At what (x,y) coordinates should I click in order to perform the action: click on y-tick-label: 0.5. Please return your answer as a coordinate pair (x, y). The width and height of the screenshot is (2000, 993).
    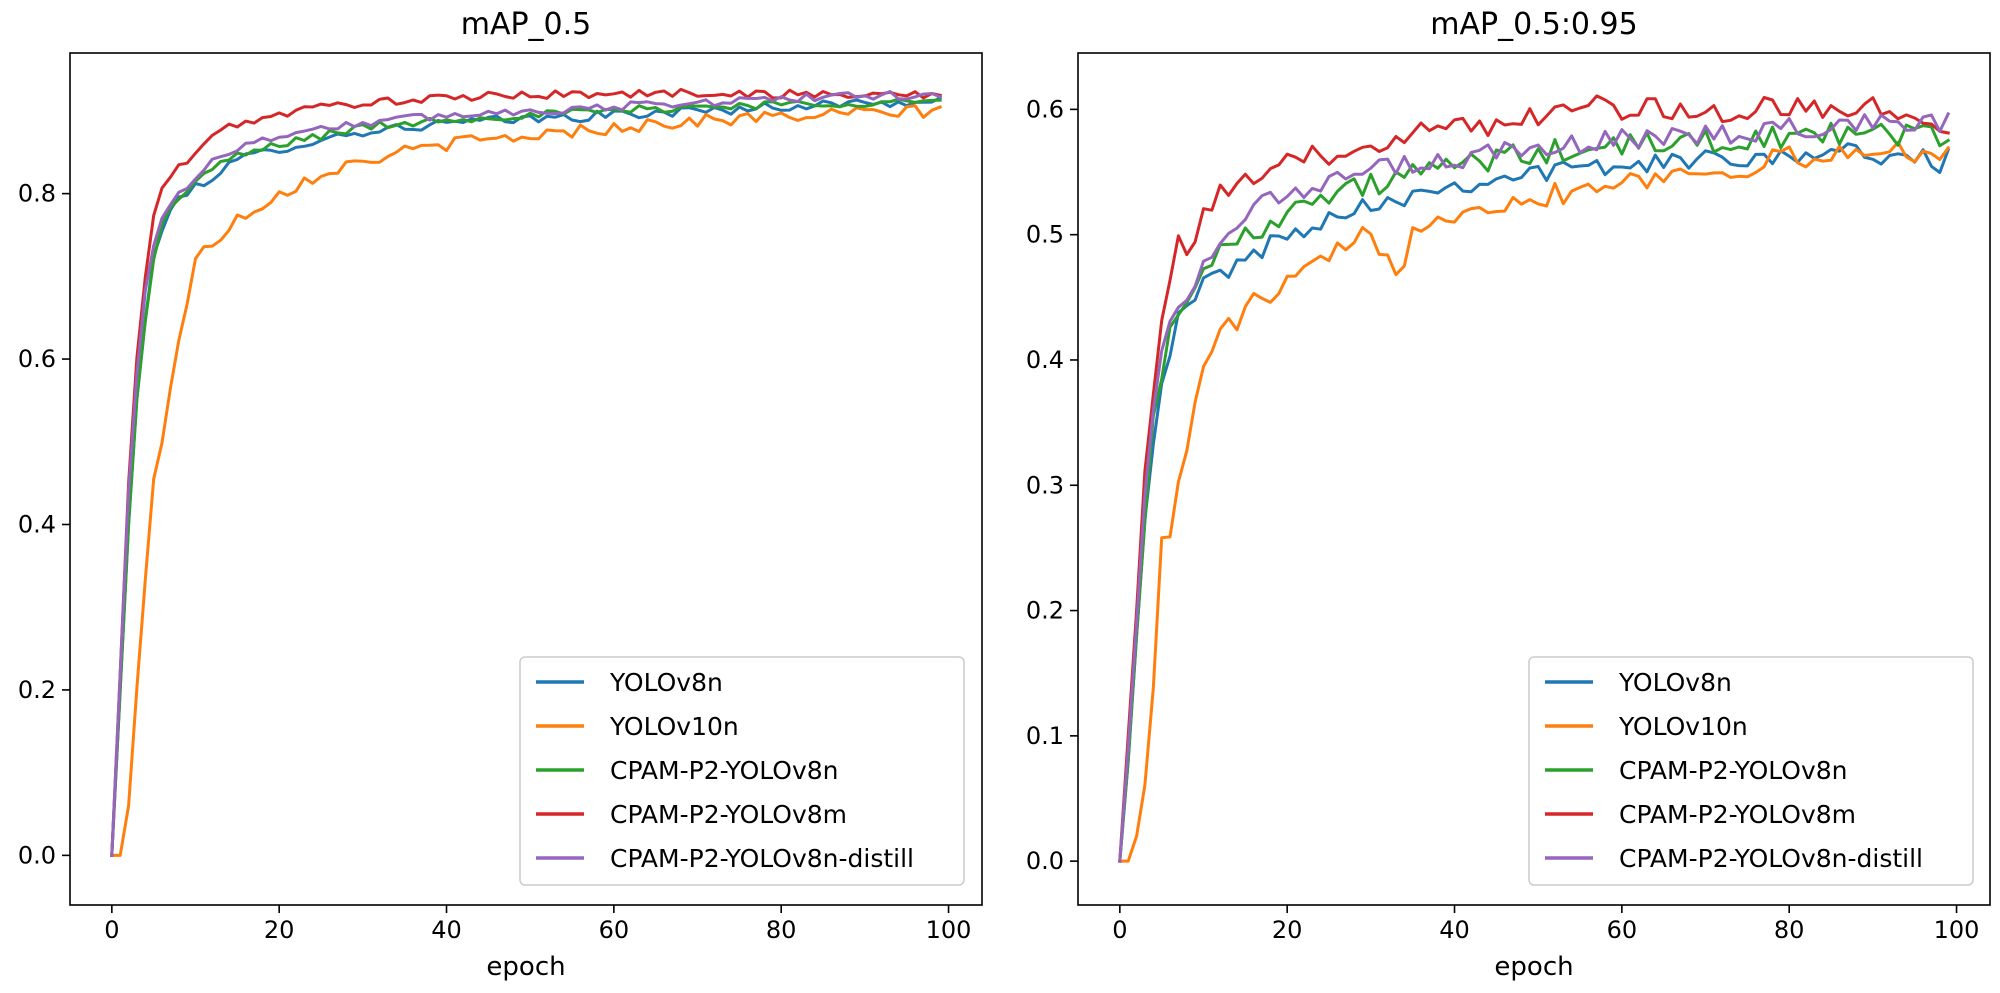
    Looking at the image, I should click on (1045, 235).